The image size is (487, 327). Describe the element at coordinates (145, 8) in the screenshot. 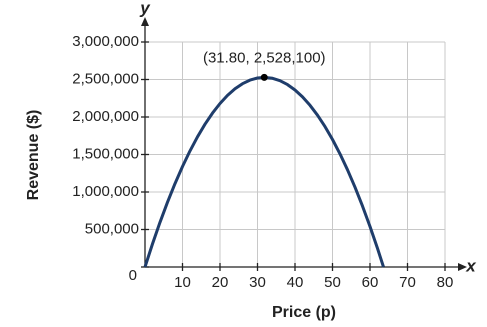

I see `y-axis-letter: y` at that location.